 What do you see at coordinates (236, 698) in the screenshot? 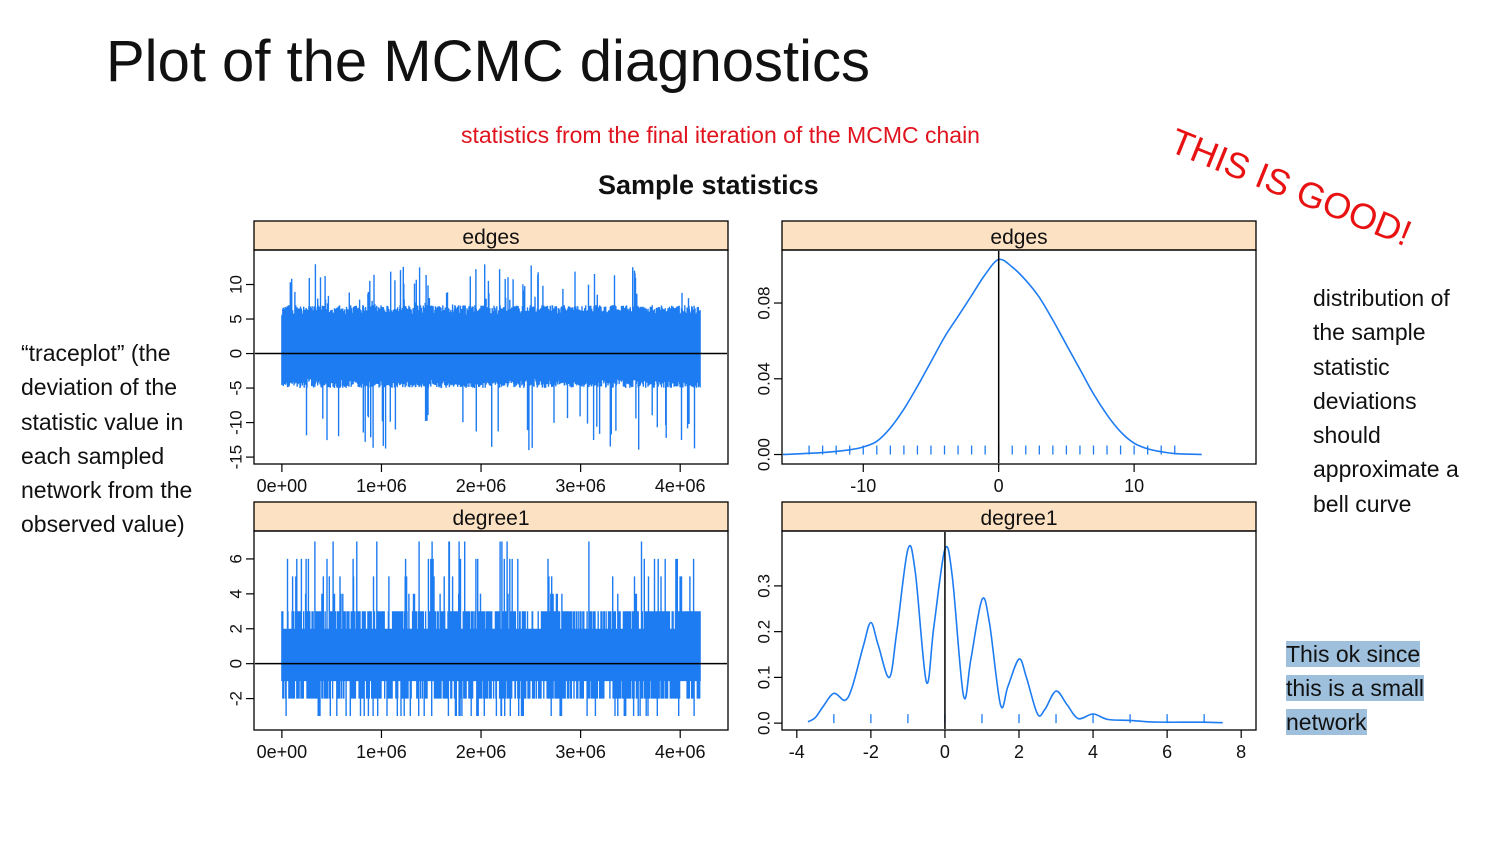
I see `y-tick-label: -2` at bounding box center [236, 698].